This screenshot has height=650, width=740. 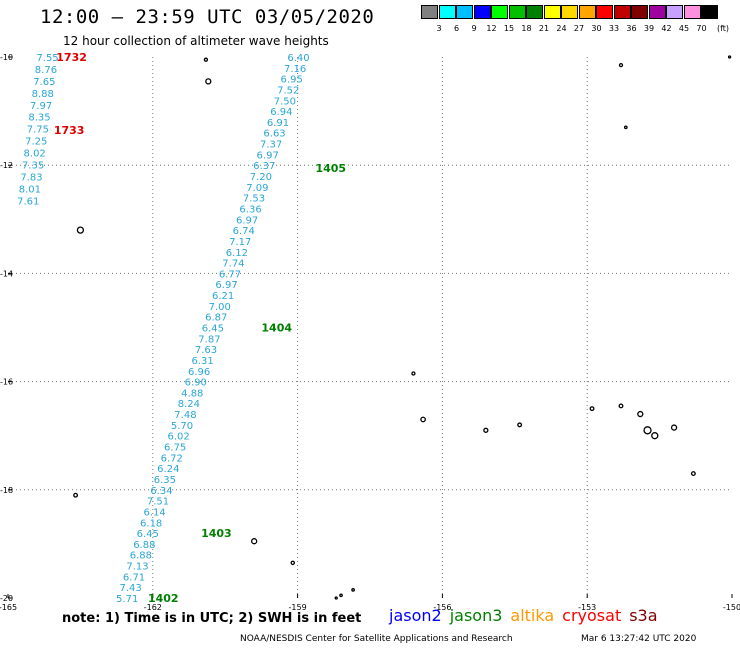 I want to click on wave-height-value: 6.21, so click(x=223, y=296).